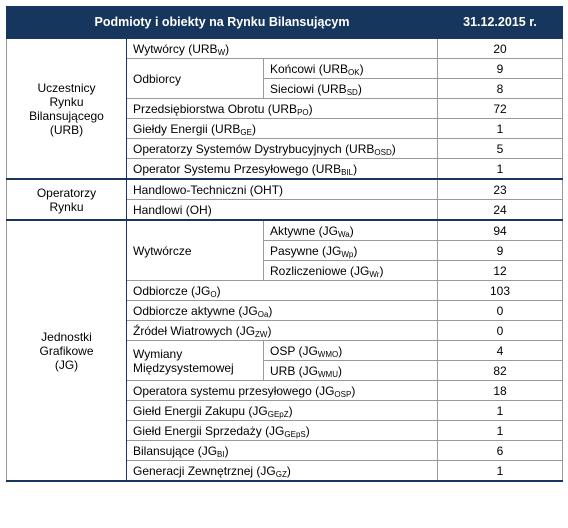  What do you see at coordinates (194, 330) in the screenshot?
I see `label-text: Źródeł Wiatrowych (JG` at bounding box center [194, 330].